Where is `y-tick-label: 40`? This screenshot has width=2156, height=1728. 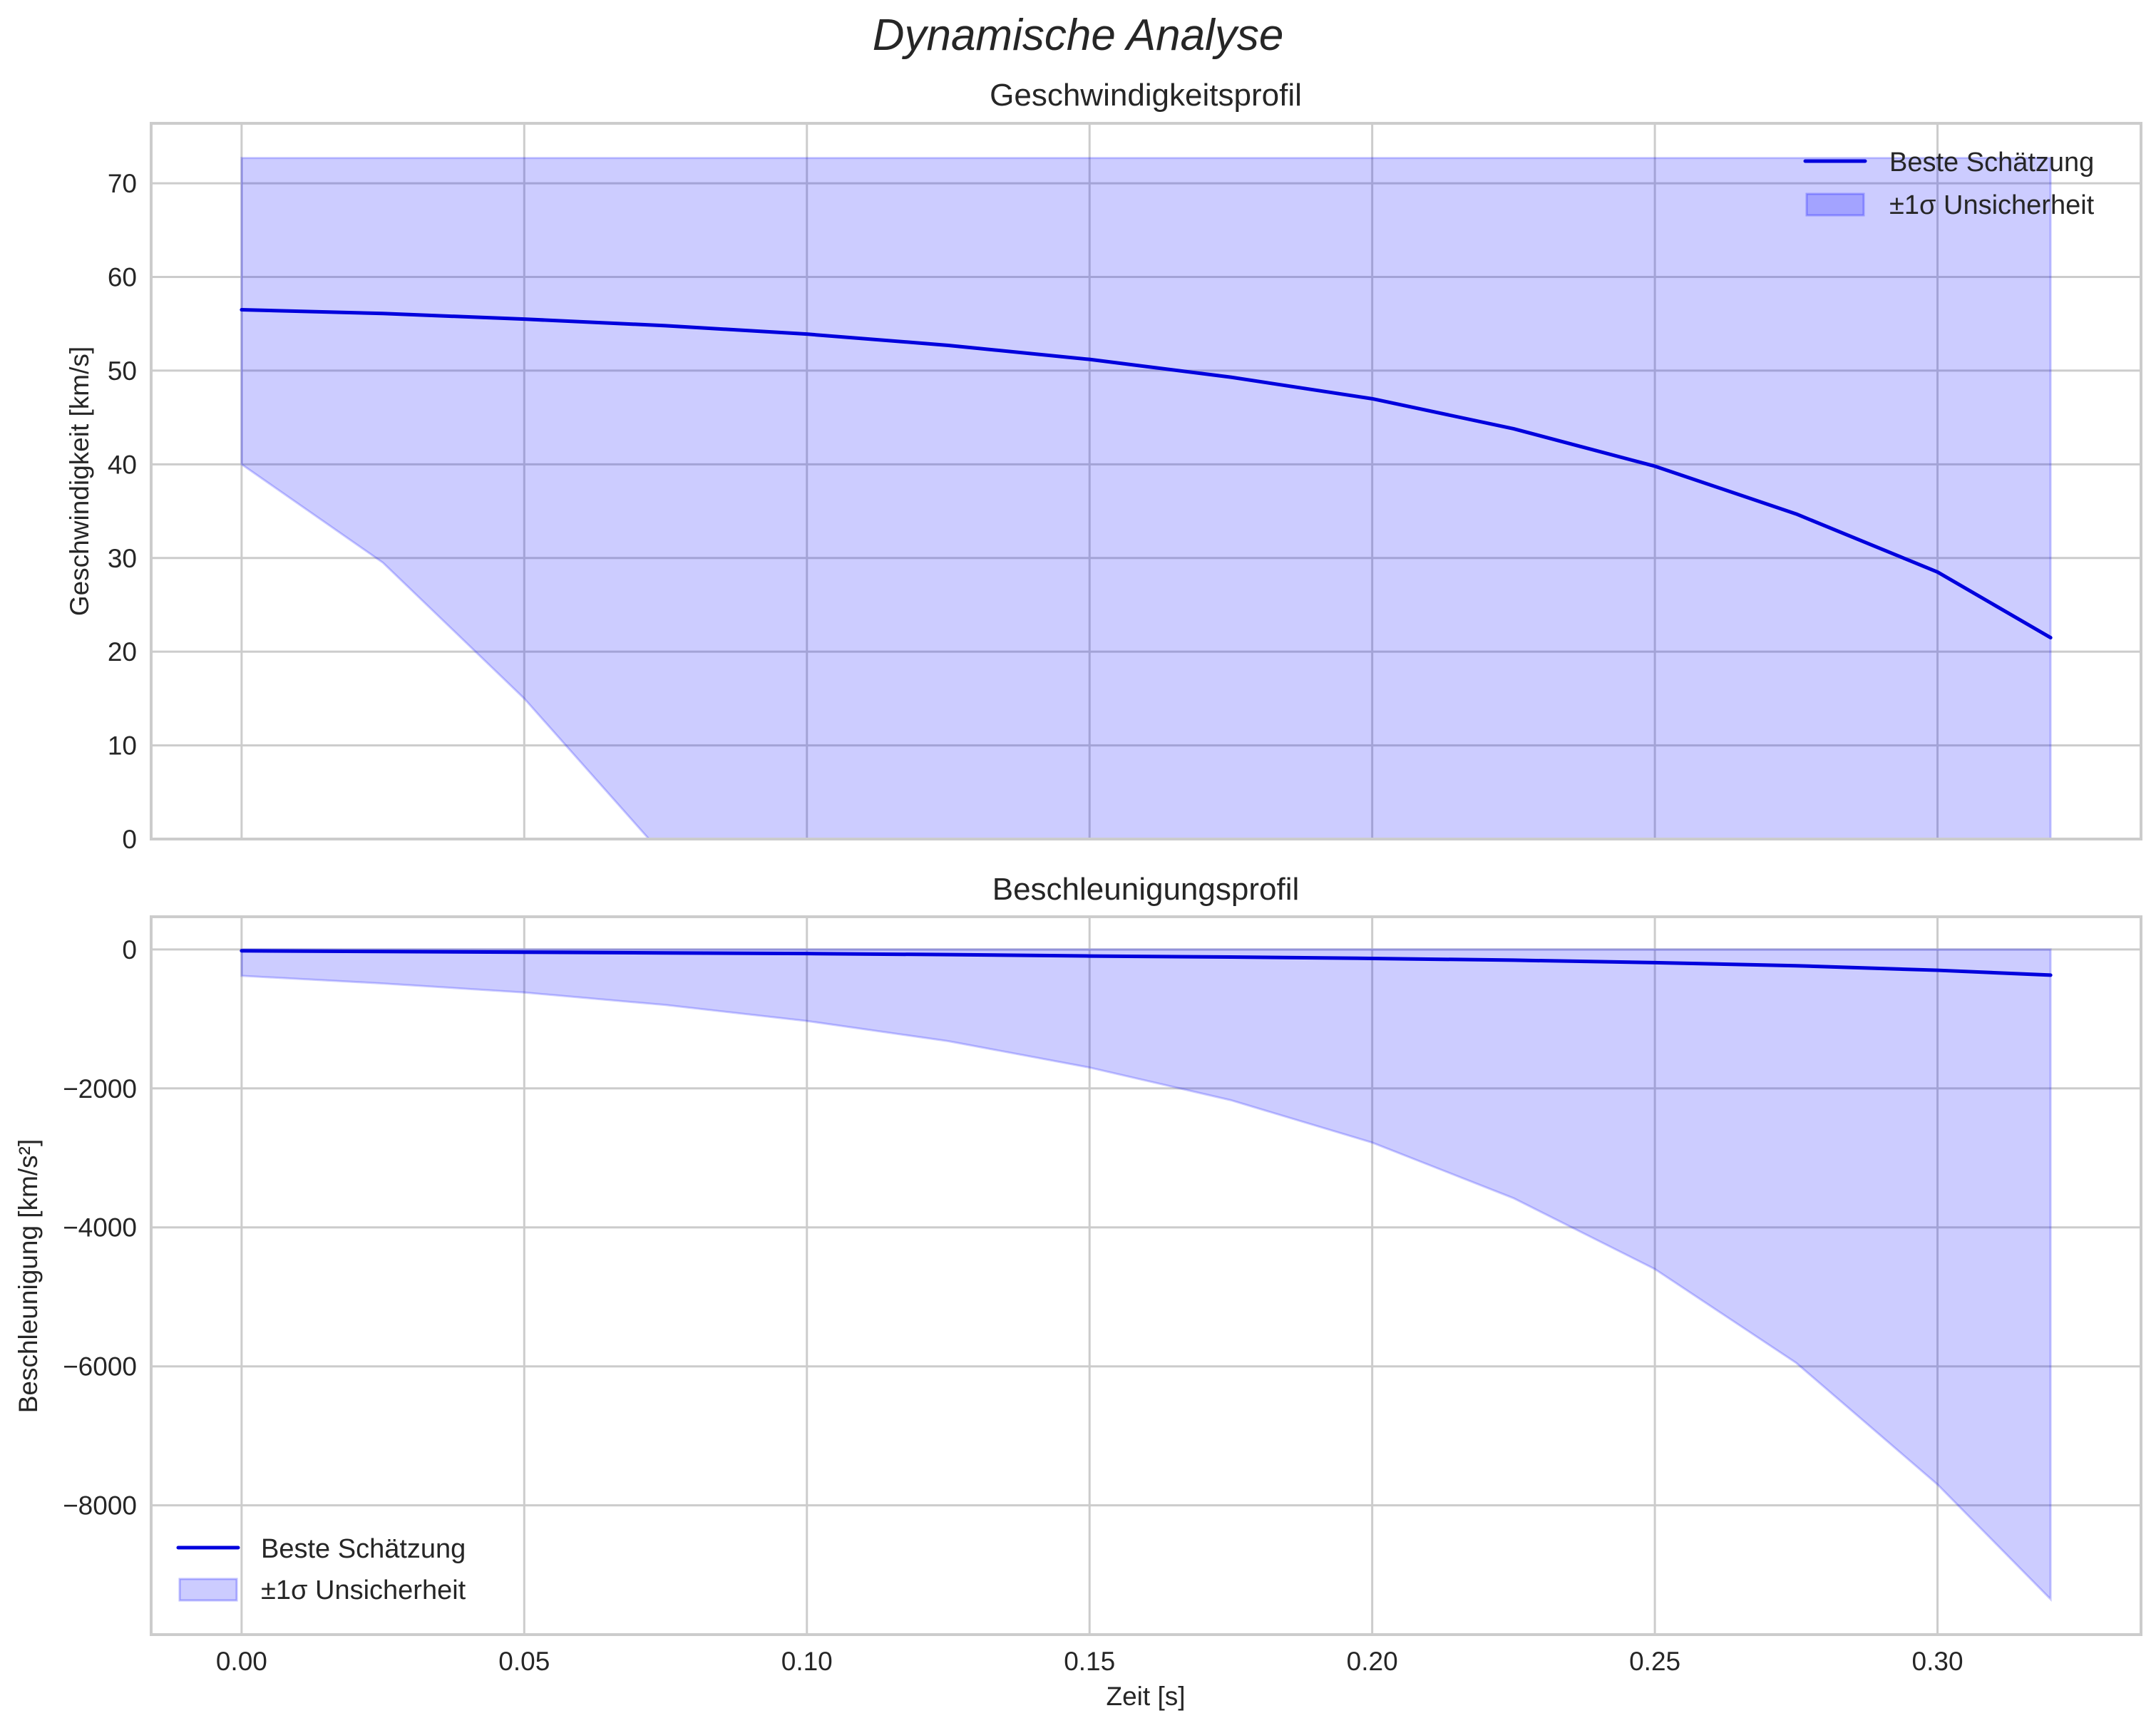
y-tick-label: 40 is located at coordinates (122, 464).